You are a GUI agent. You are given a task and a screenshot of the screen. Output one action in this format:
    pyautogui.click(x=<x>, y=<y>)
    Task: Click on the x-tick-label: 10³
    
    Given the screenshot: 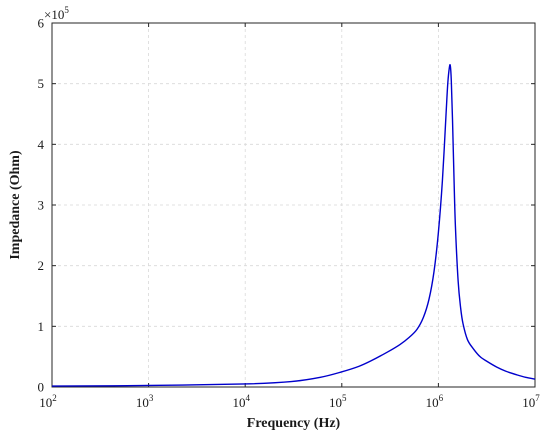 What is the action you would take?
    pyautogui.click(x=145, y=401)
    